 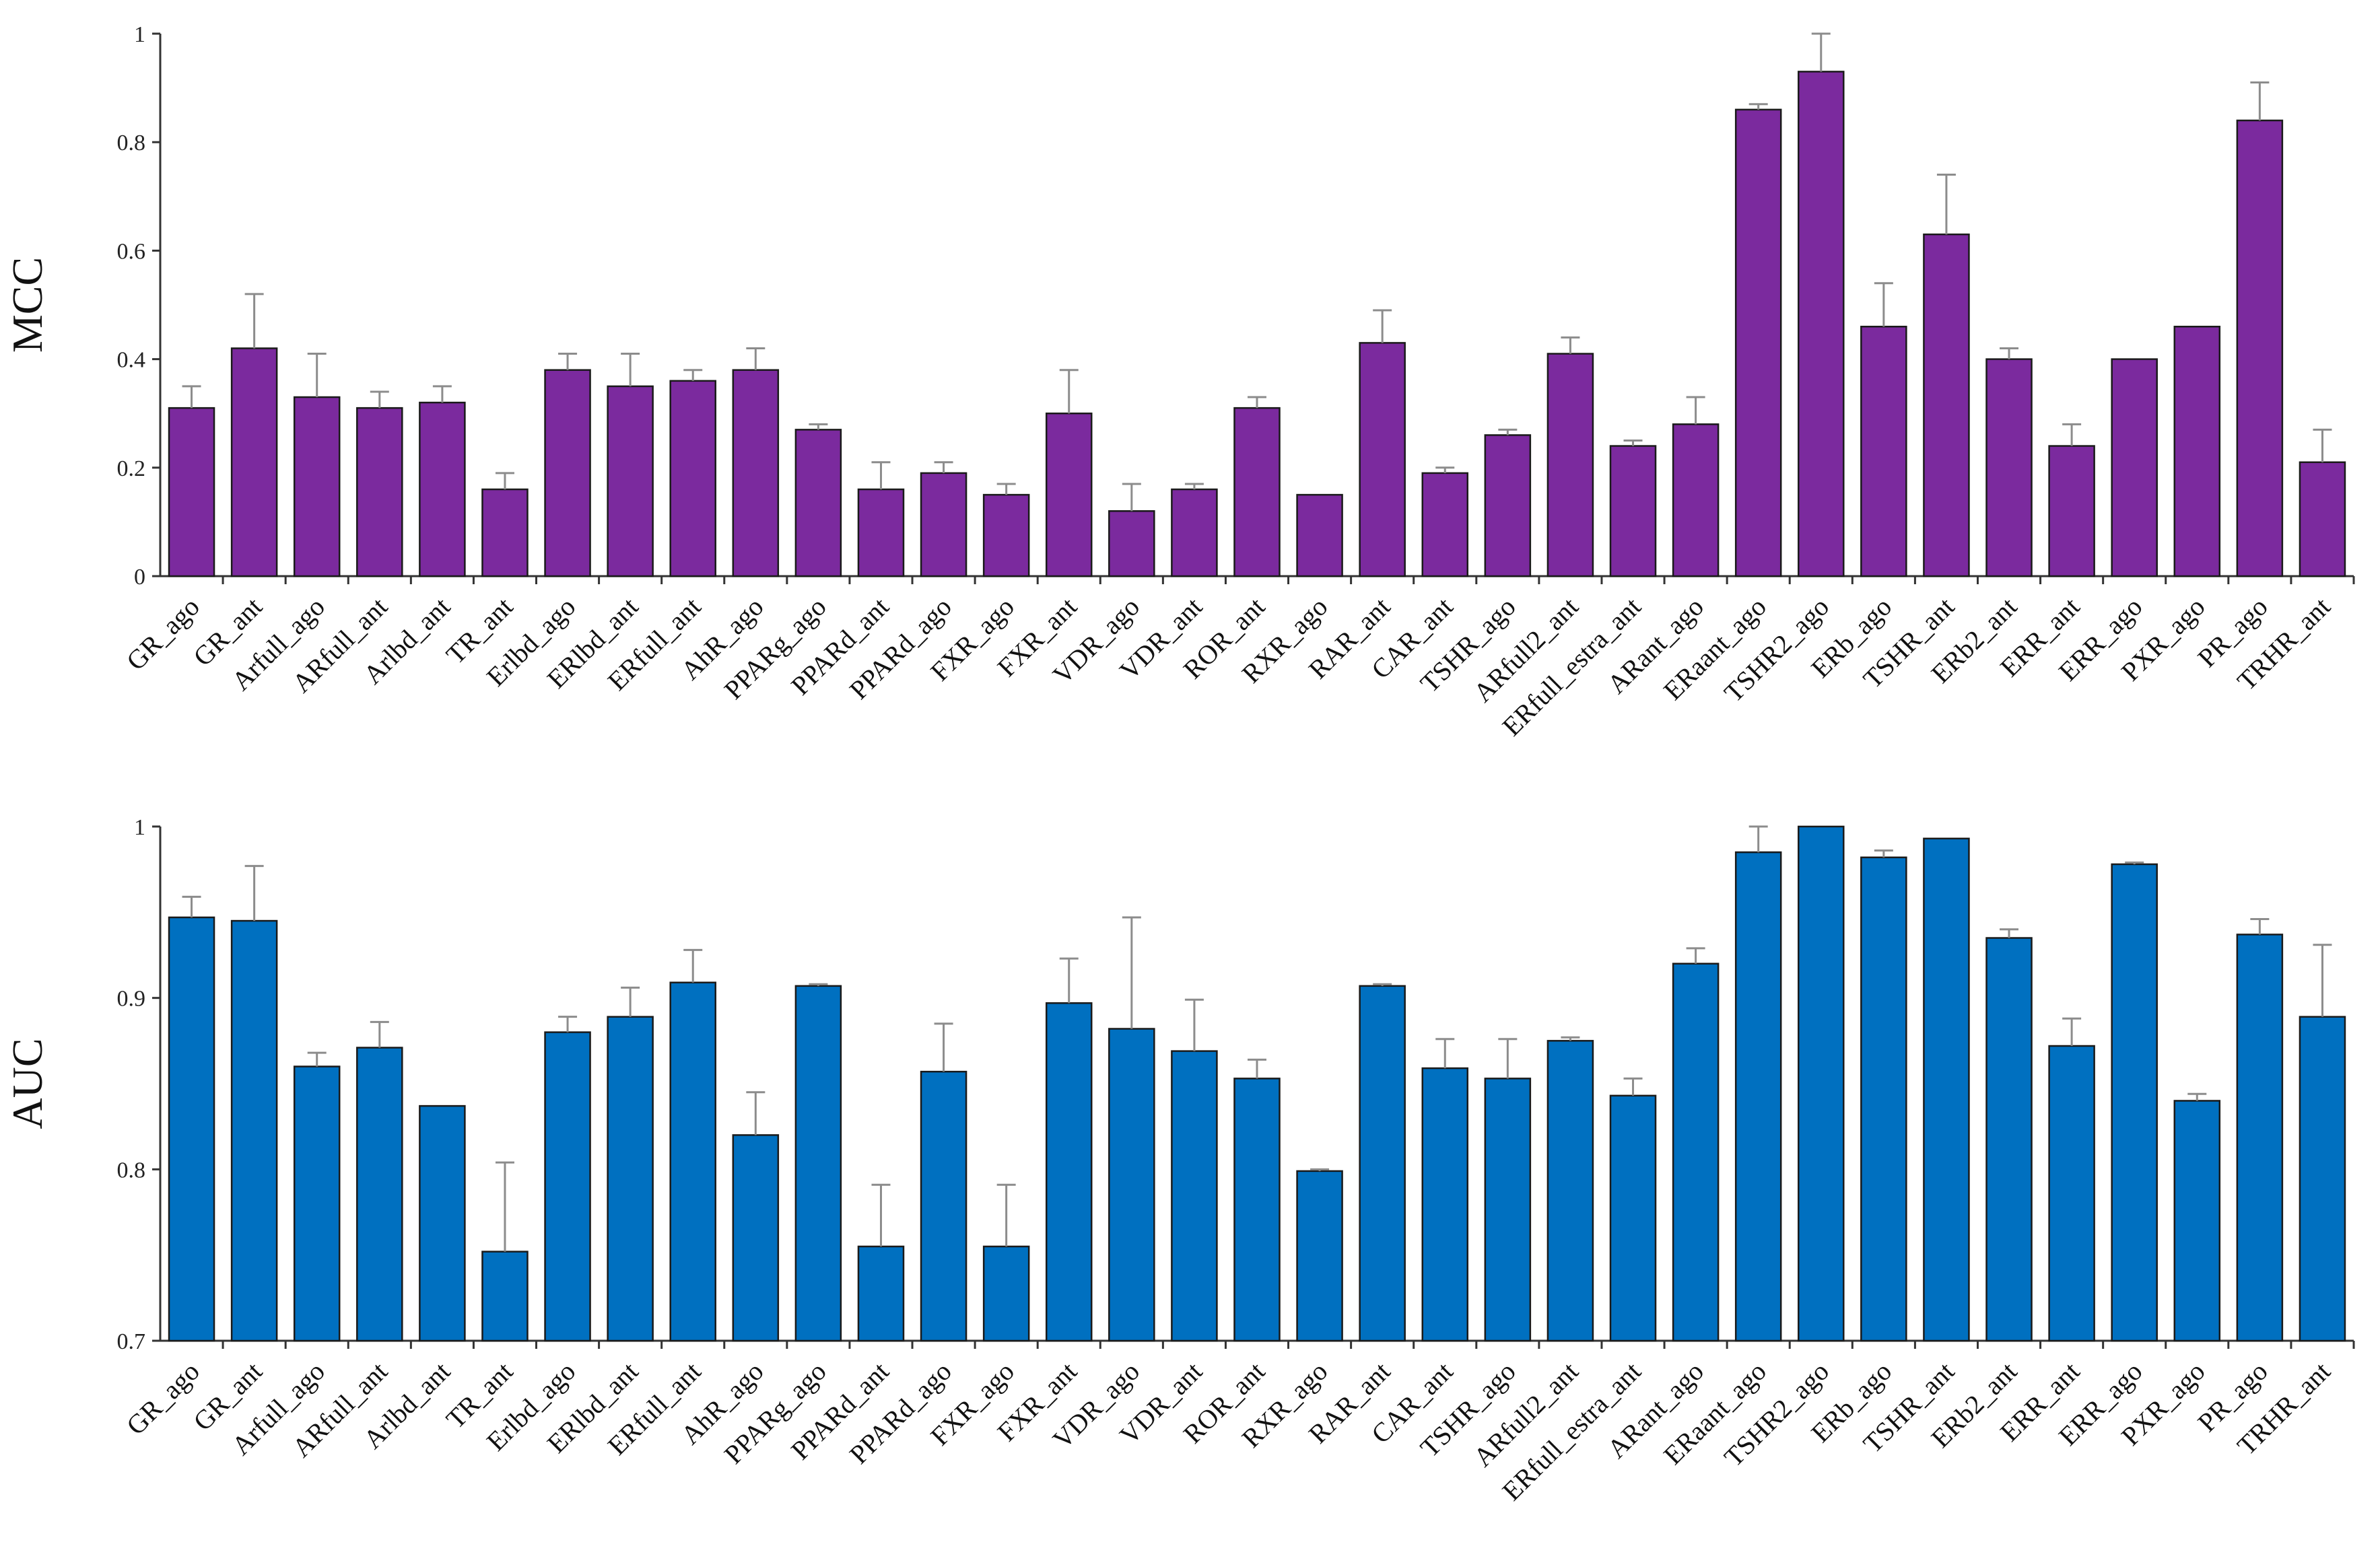 I want to click on y-tick-label: 0.2, so click(x=131, y=469).